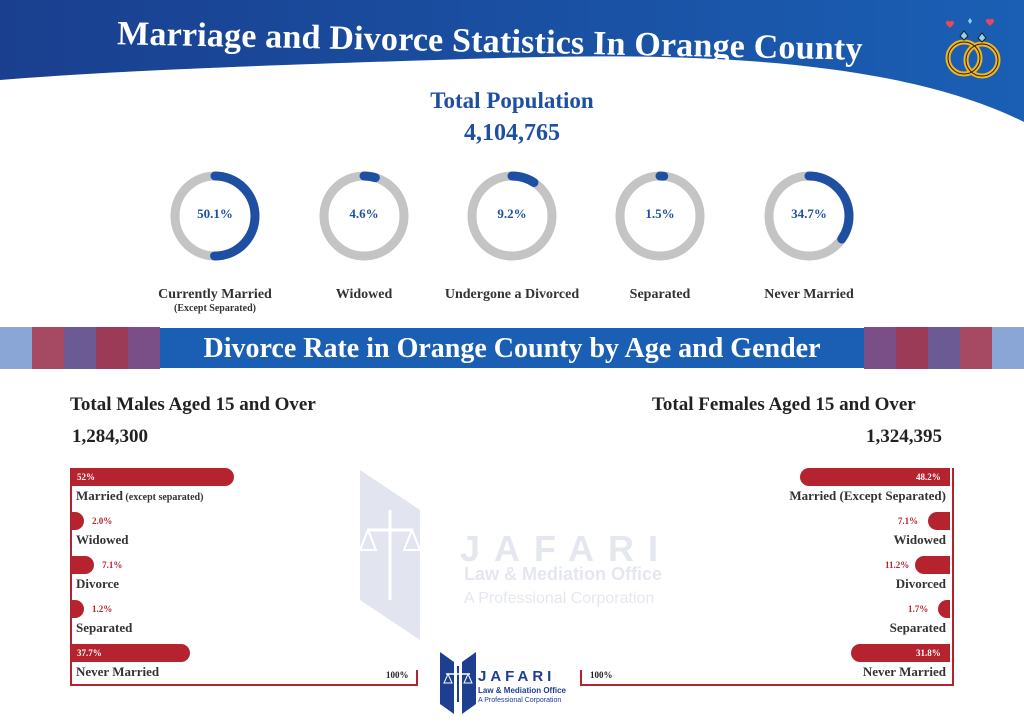 The height and width of the screenshot is (724, 1024). What do you see at coordinates (244, 685) in the screenshot?
I see `males-axis-horizontal` at bounding box center [244, 685].